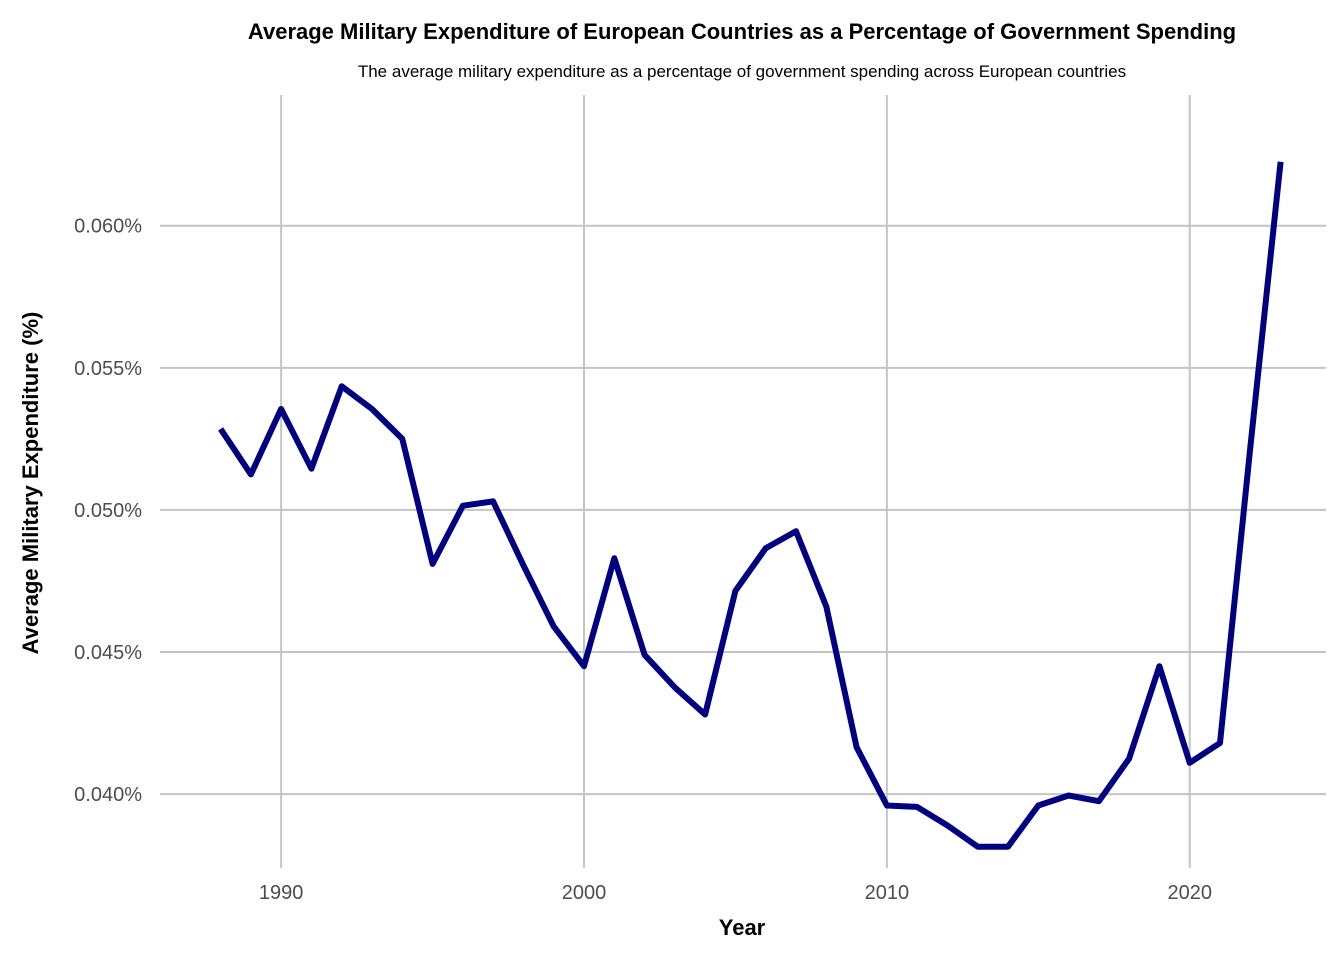 This screenshot has height=960, width=1344. What do you see at coordinates (1189, 893) in the screenshot?
I see `x-tick-label: 2020` at bounding box center [1189, 893].